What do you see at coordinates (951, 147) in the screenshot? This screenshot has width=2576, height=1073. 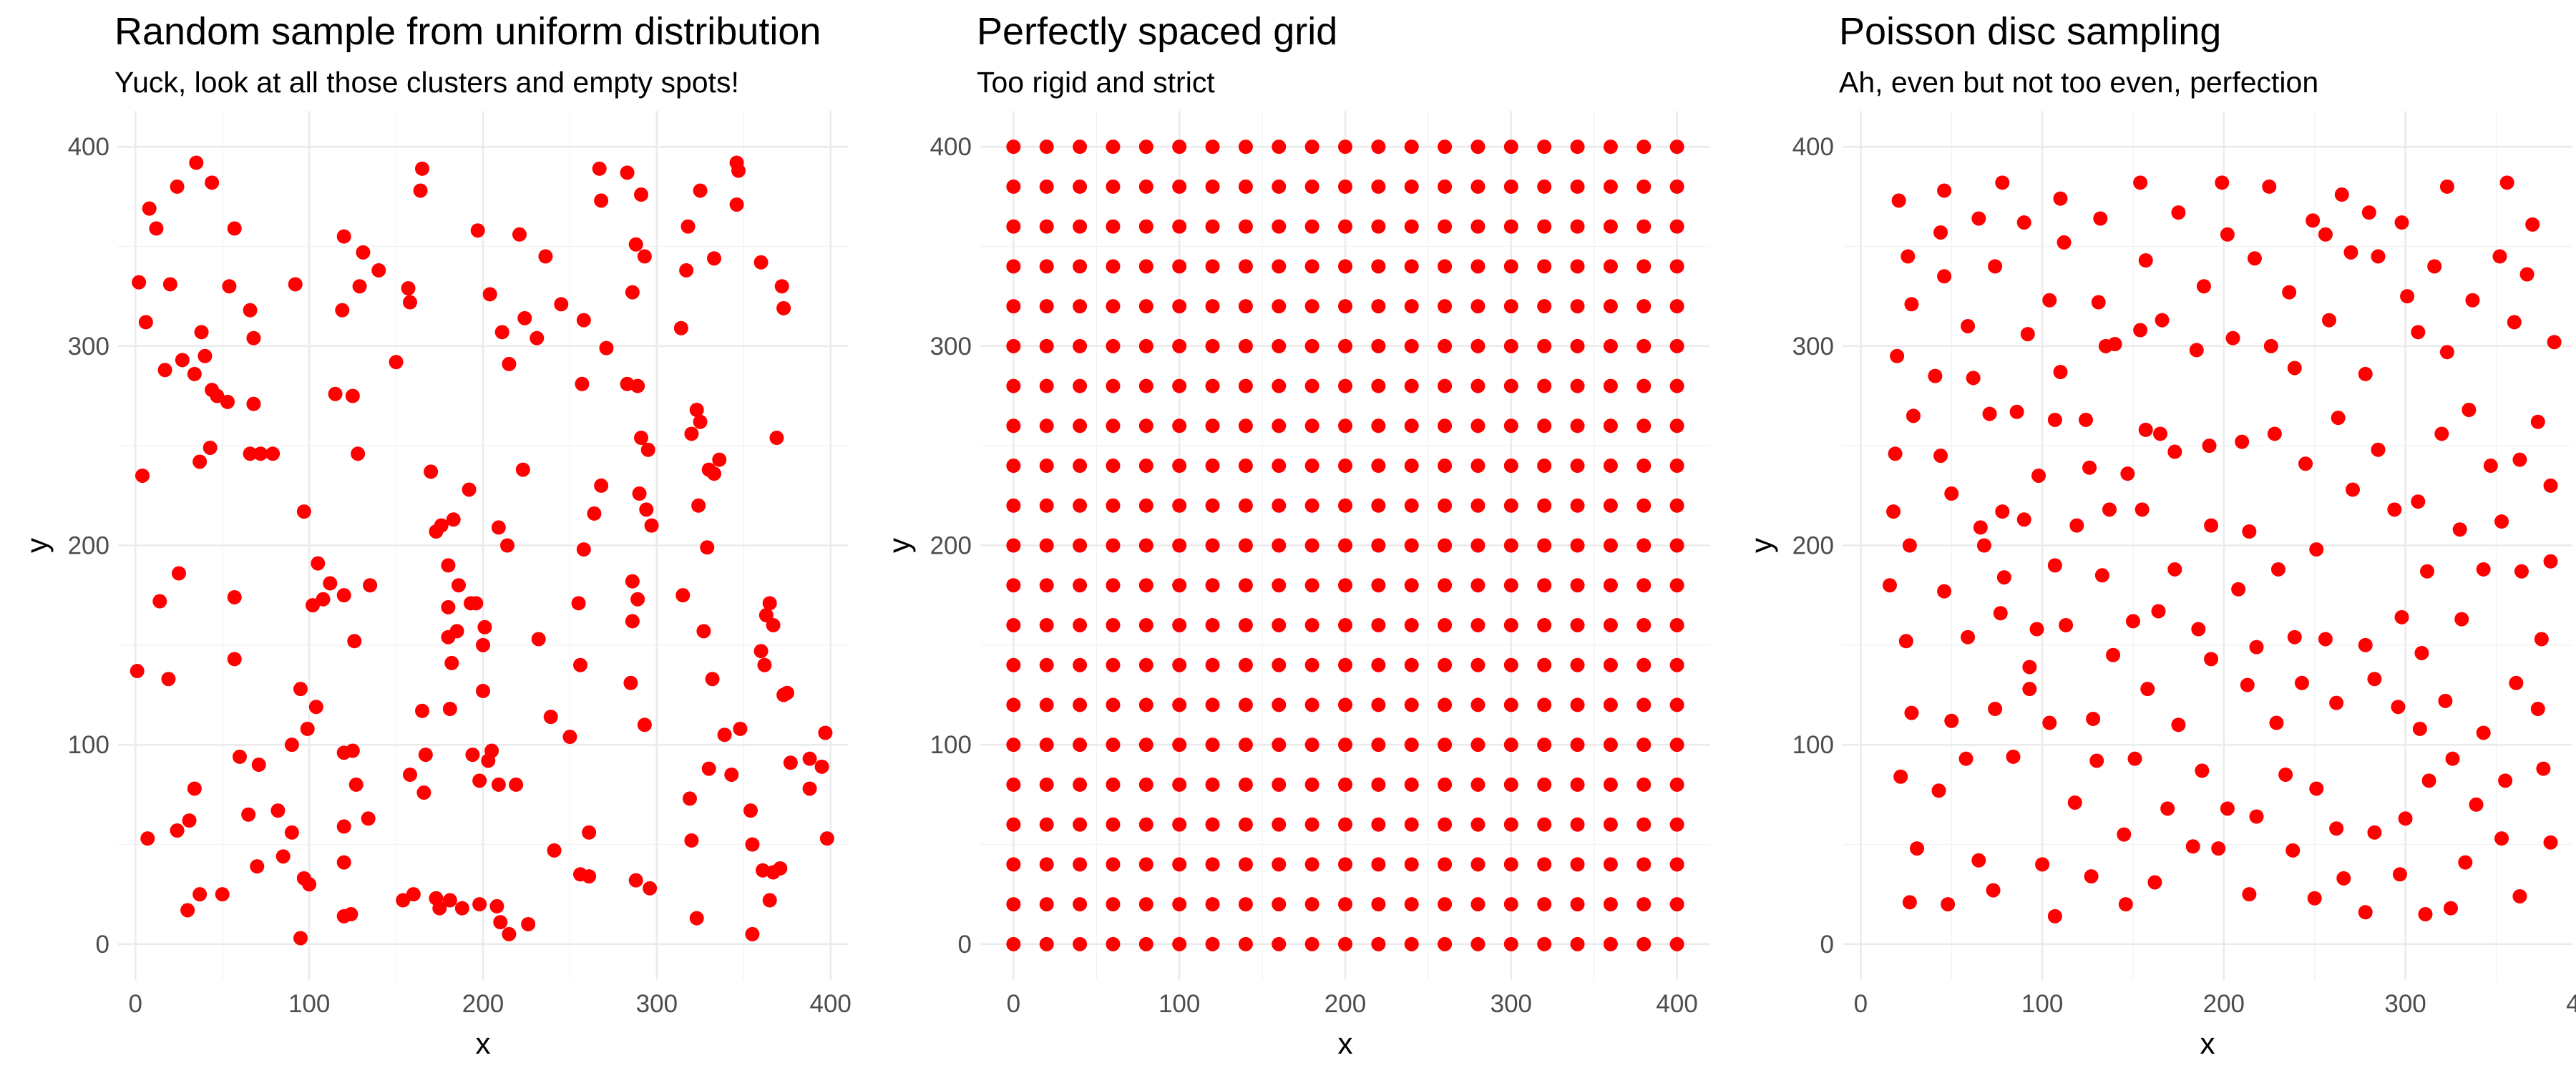 I see `y-tick-label: 400` at bounding box center [951, 147].